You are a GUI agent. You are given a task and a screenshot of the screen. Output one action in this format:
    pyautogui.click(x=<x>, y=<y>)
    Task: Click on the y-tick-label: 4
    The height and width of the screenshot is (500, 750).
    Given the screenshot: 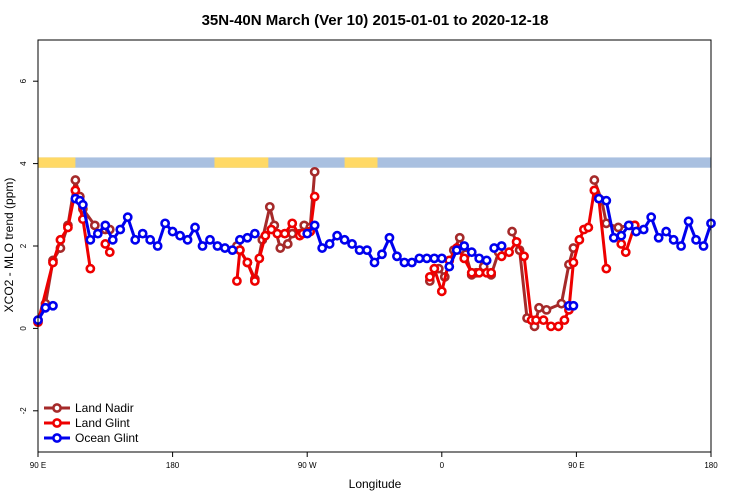 What is the action you would take?
    pyautogui.click(x=23, y=163)
    